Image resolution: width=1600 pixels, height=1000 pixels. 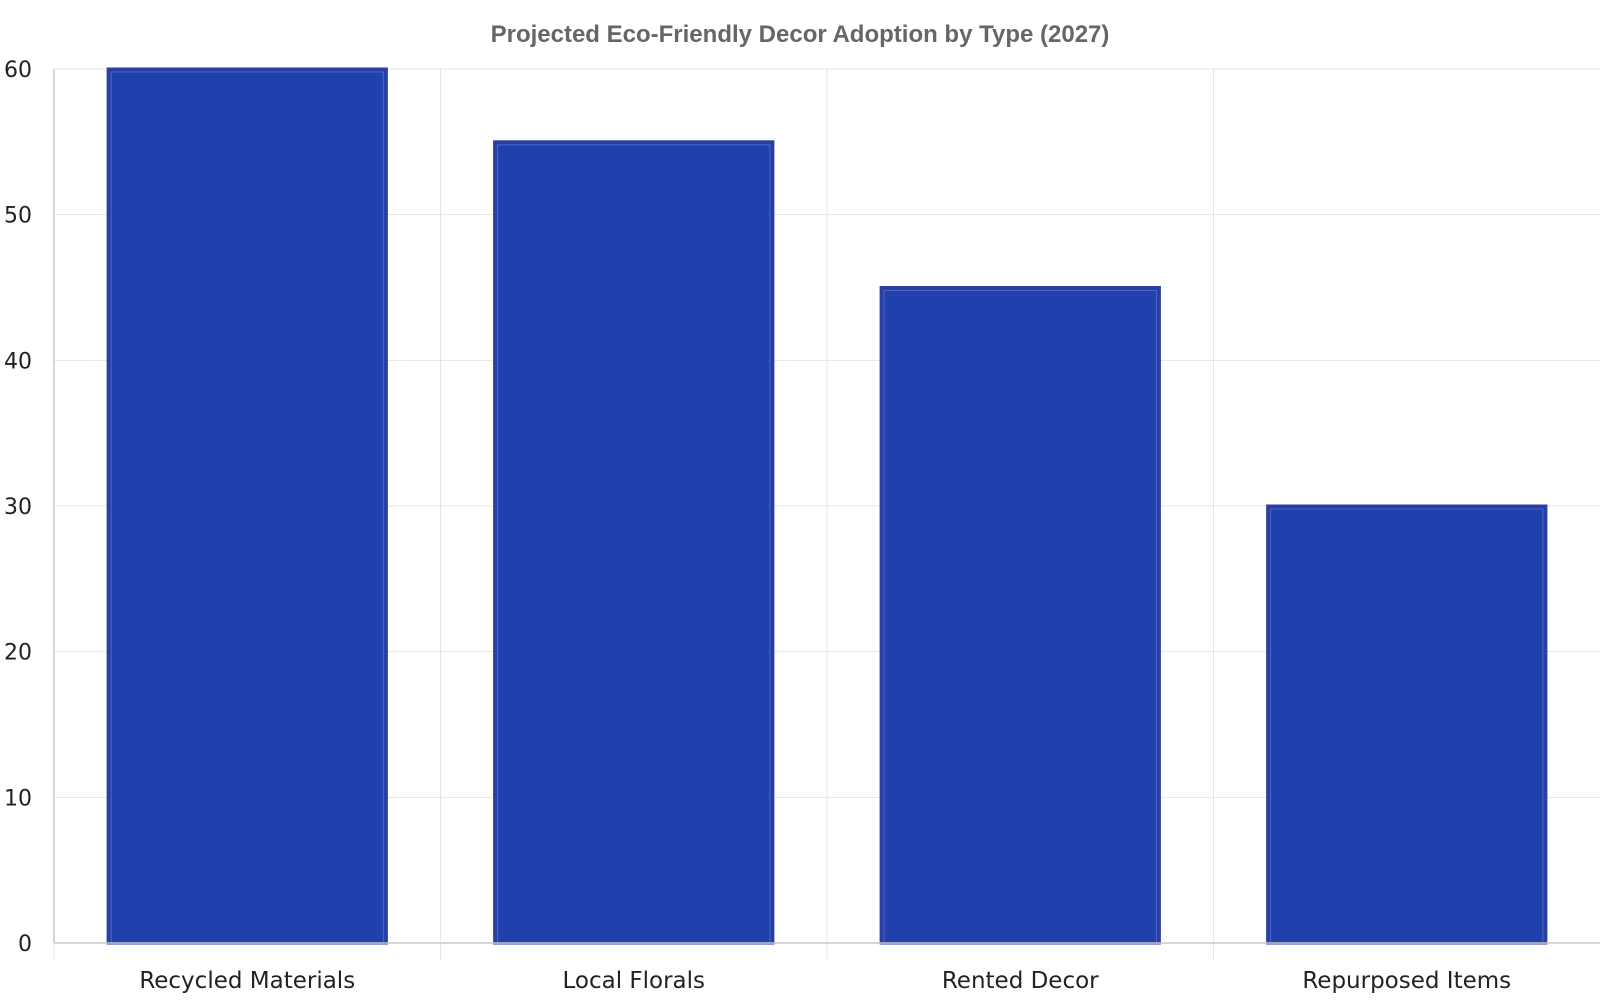 I want to click on bar-rented-decor, so click(x=1020, y=615).